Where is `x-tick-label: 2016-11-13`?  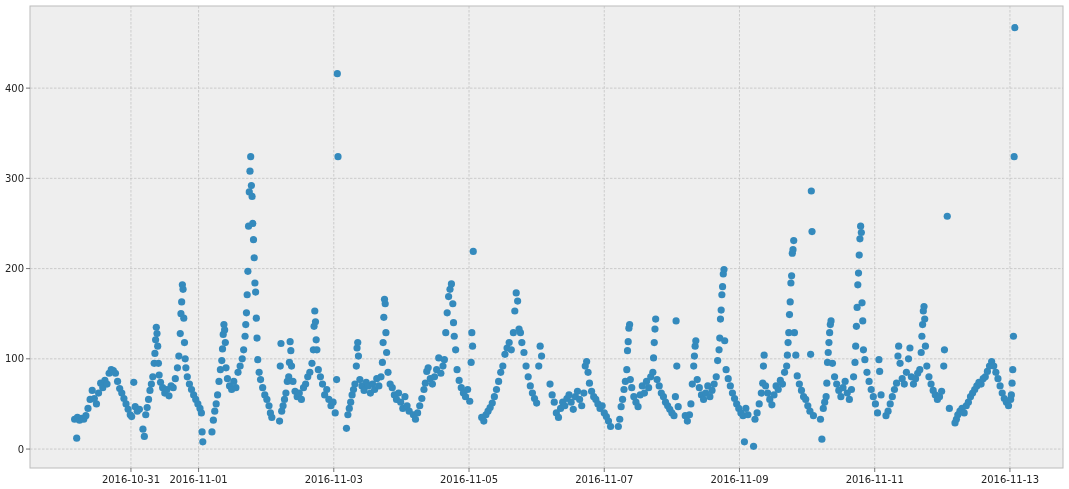
x-tick-label: 2016-11-13 is located at coordinates (1009, 479).